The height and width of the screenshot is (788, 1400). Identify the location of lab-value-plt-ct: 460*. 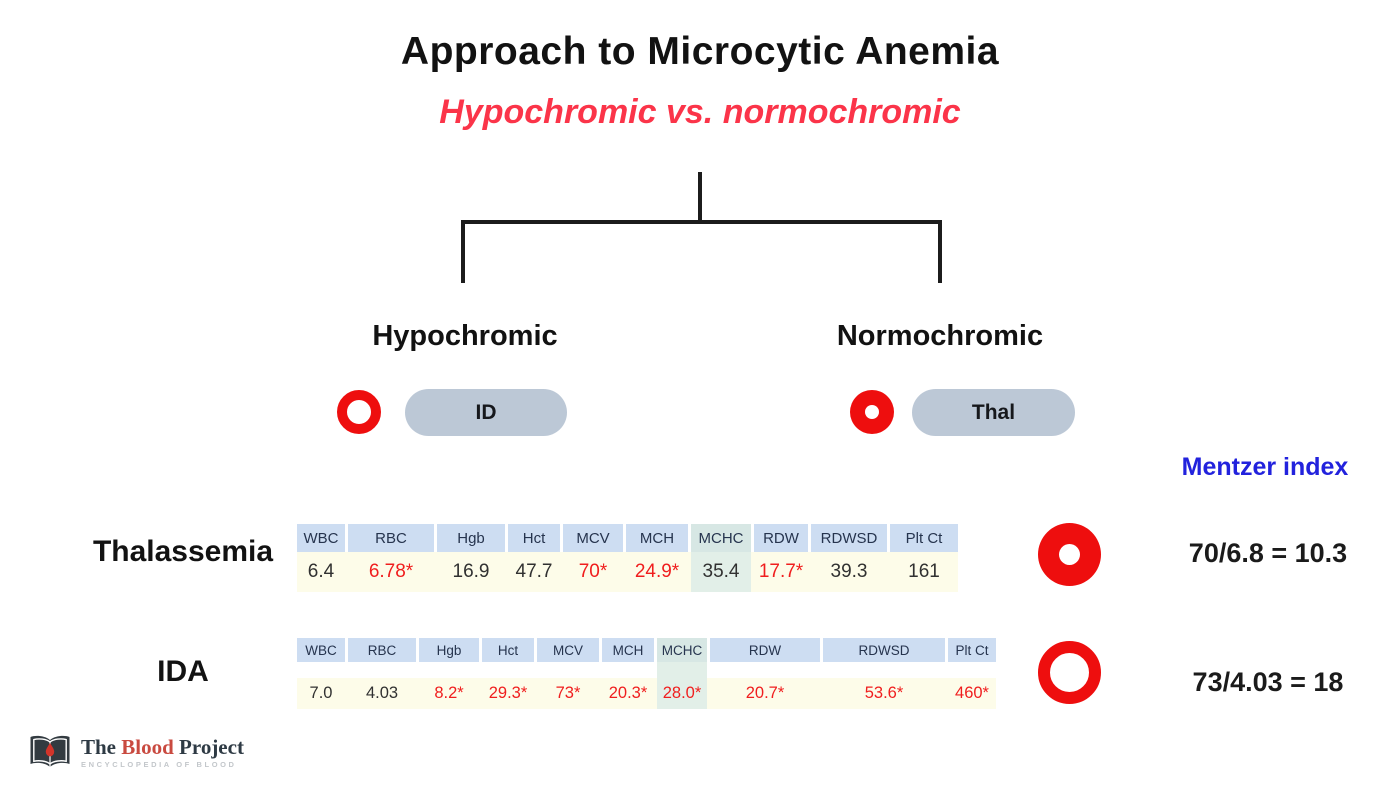
(972, 693).